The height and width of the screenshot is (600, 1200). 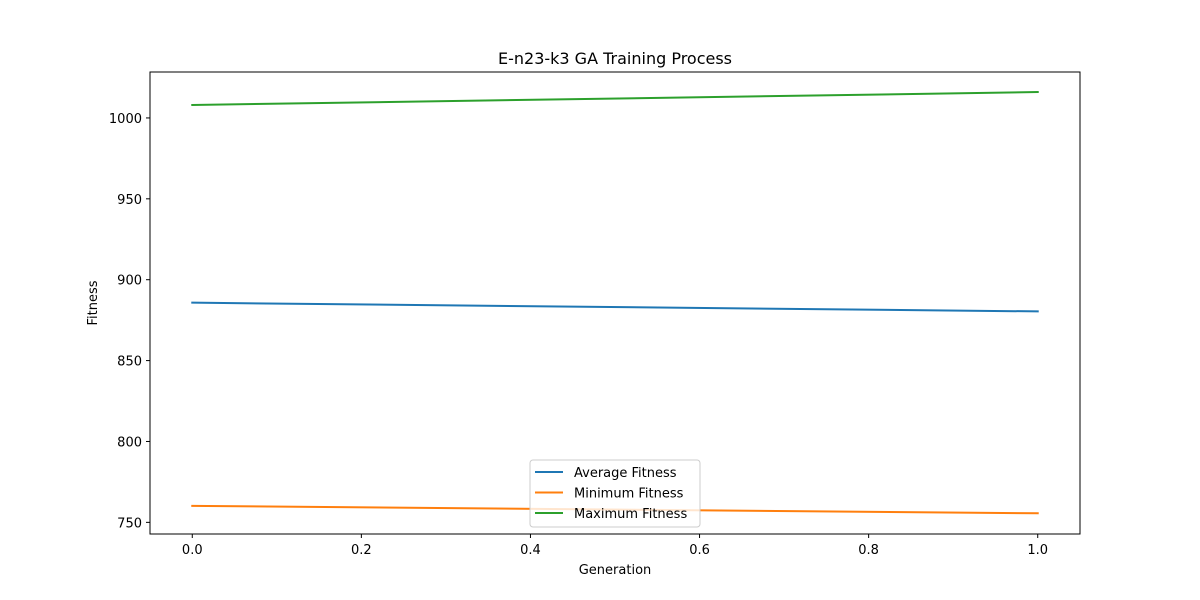 What do you see at coordinates (868, 550) in the screenshot?
I see `x-tick-label: 0.8` at bounding box center [868, 550].